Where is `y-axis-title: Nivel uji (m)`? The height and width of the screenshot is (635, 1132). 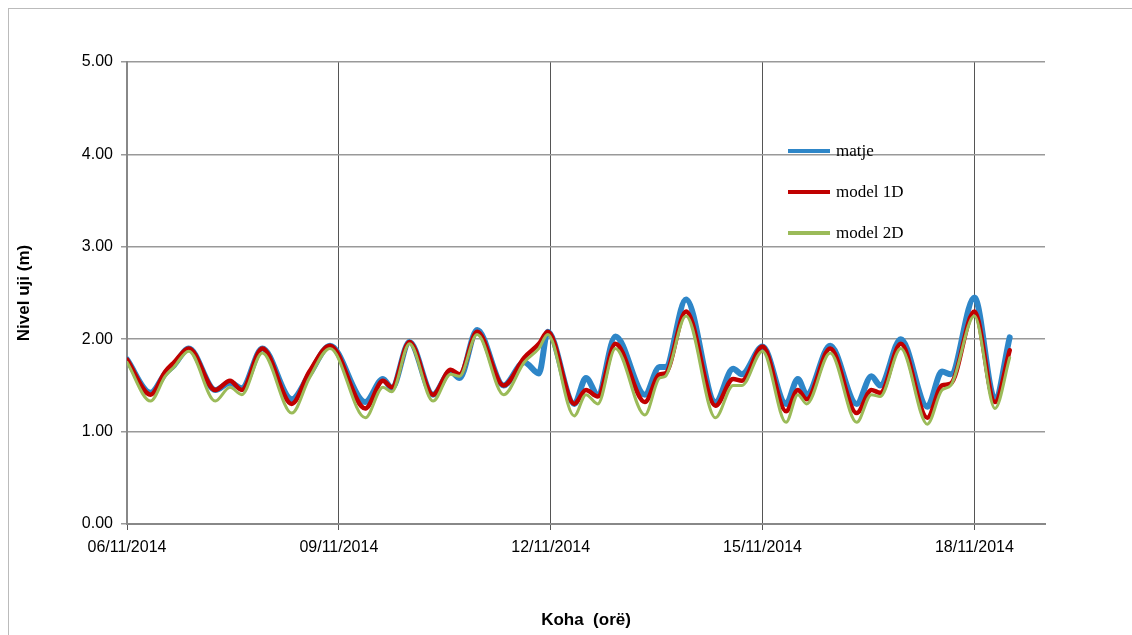
y-axis-title: Nivel uji (m) is located at coordinates (23, 293).